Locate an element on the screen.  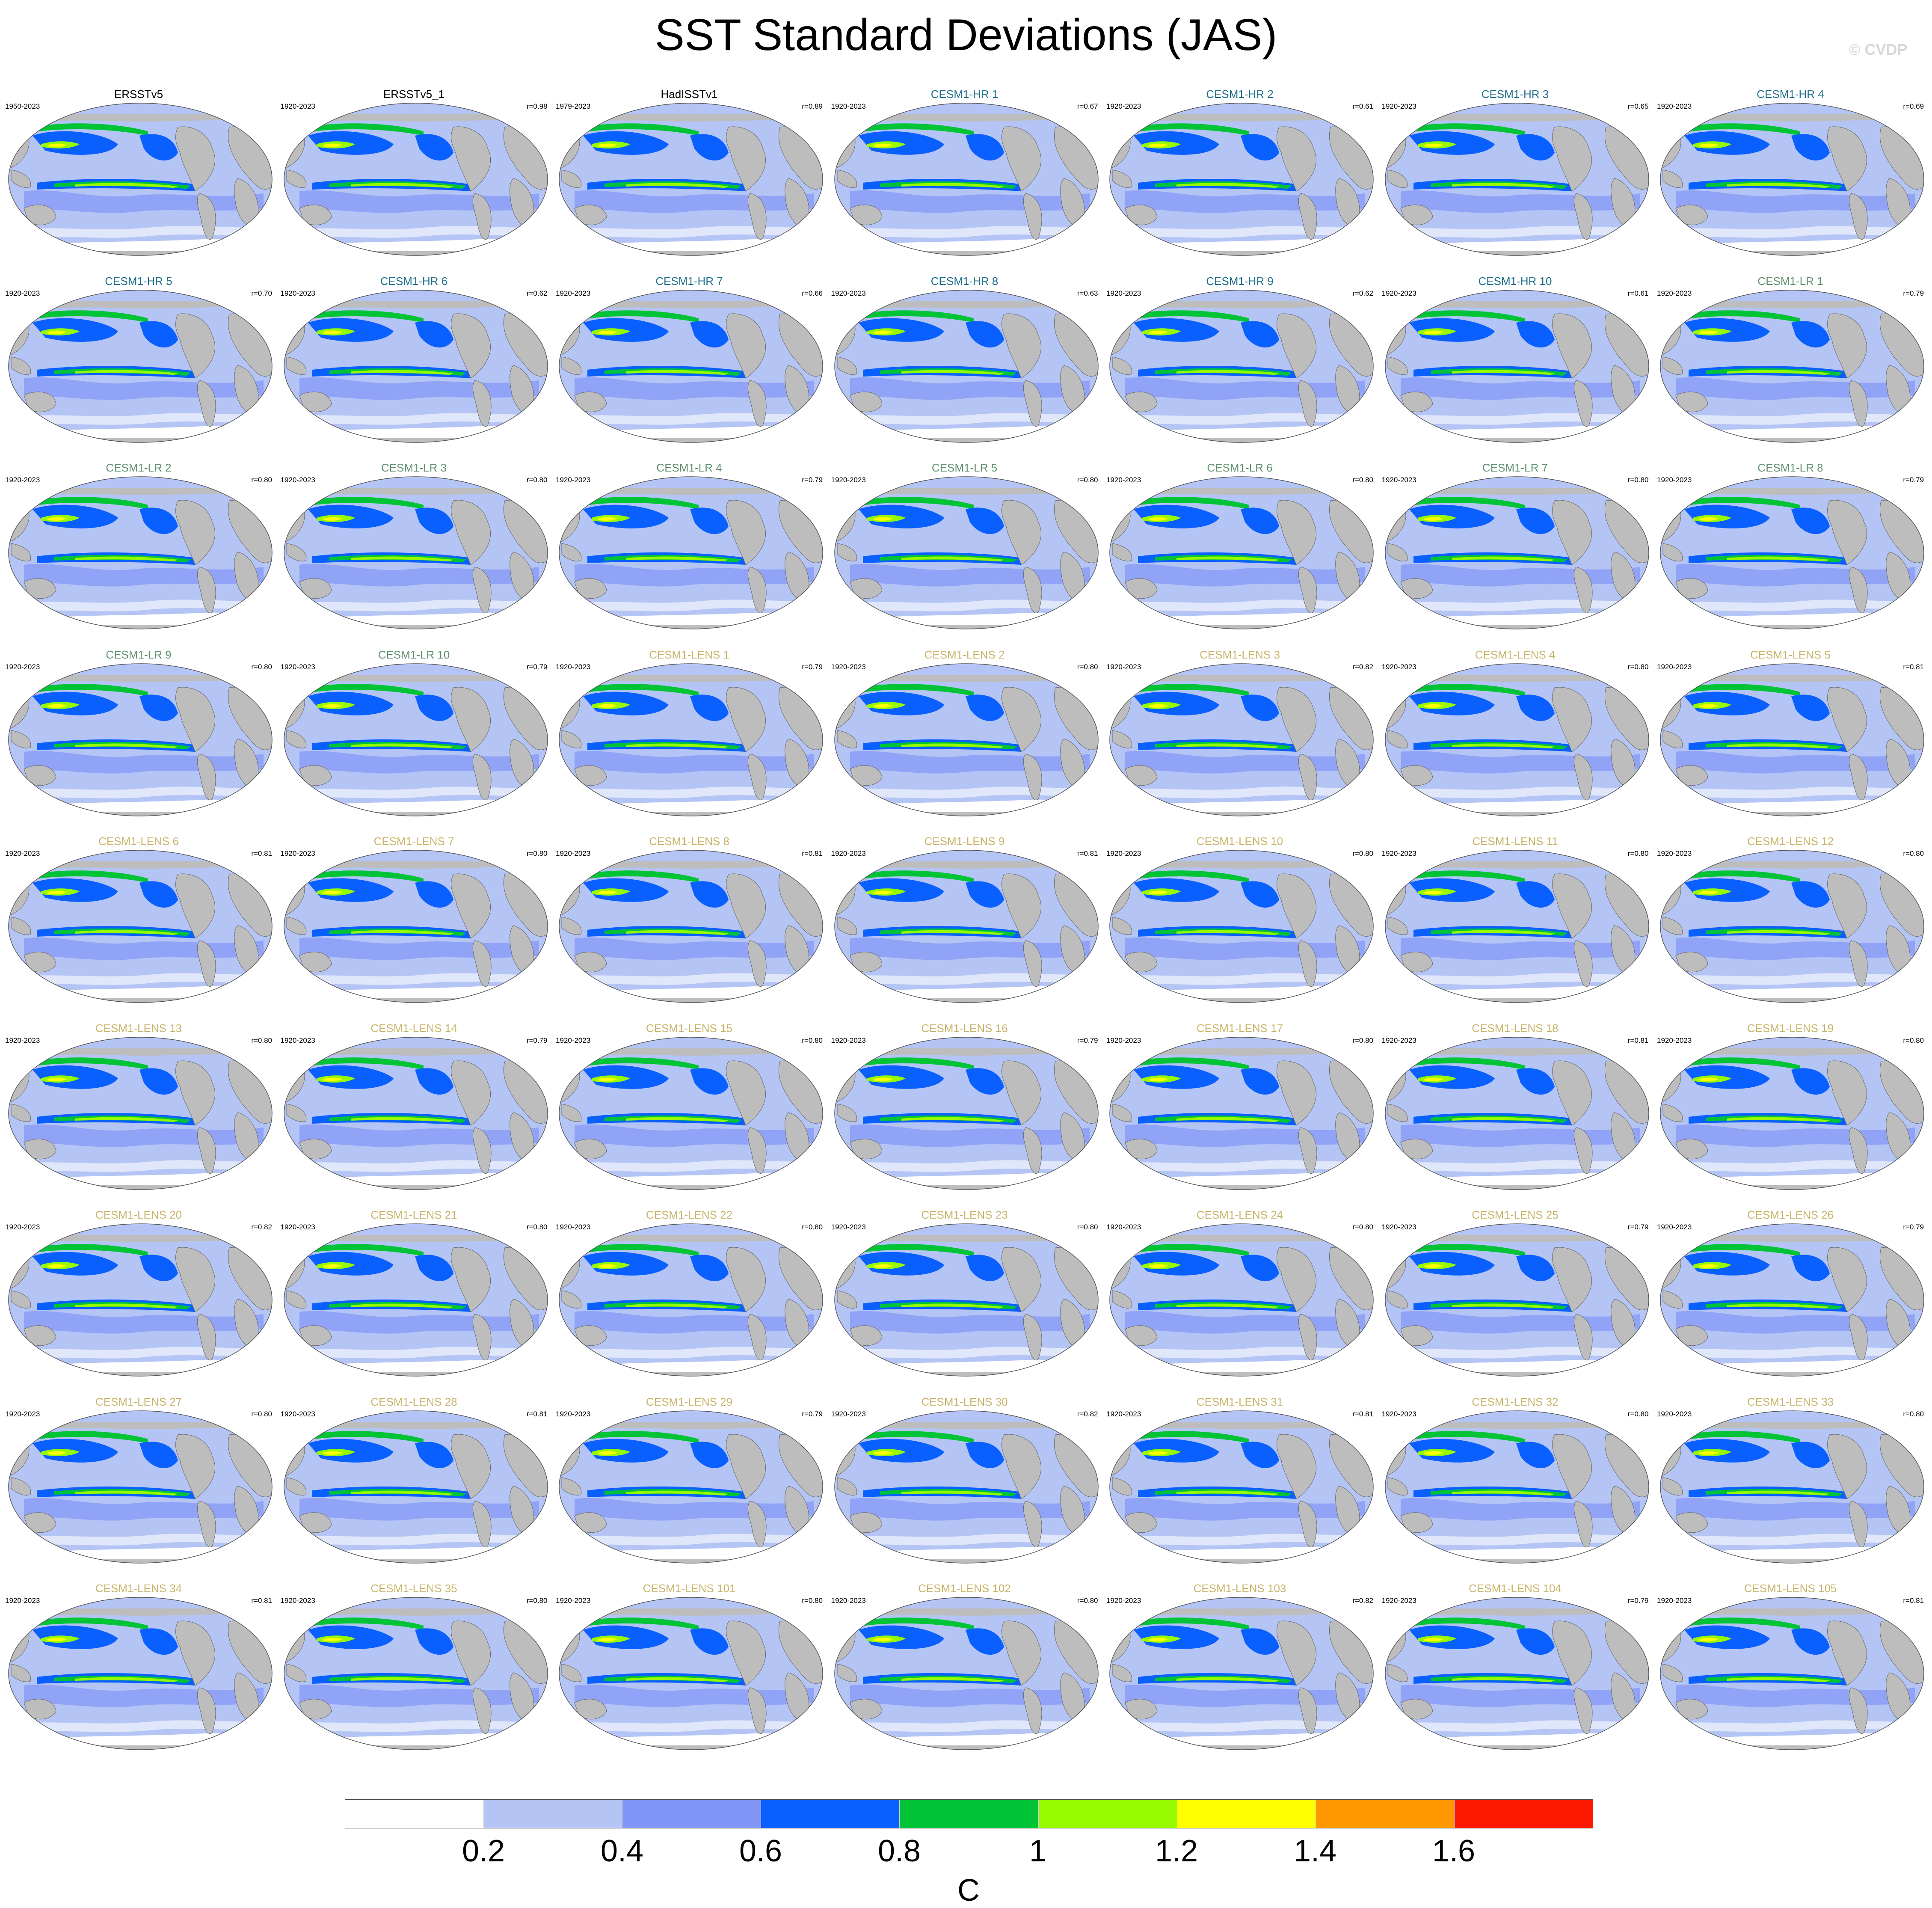
panel-title: CESM1-LR 5 is located at coordinates (964, 467).